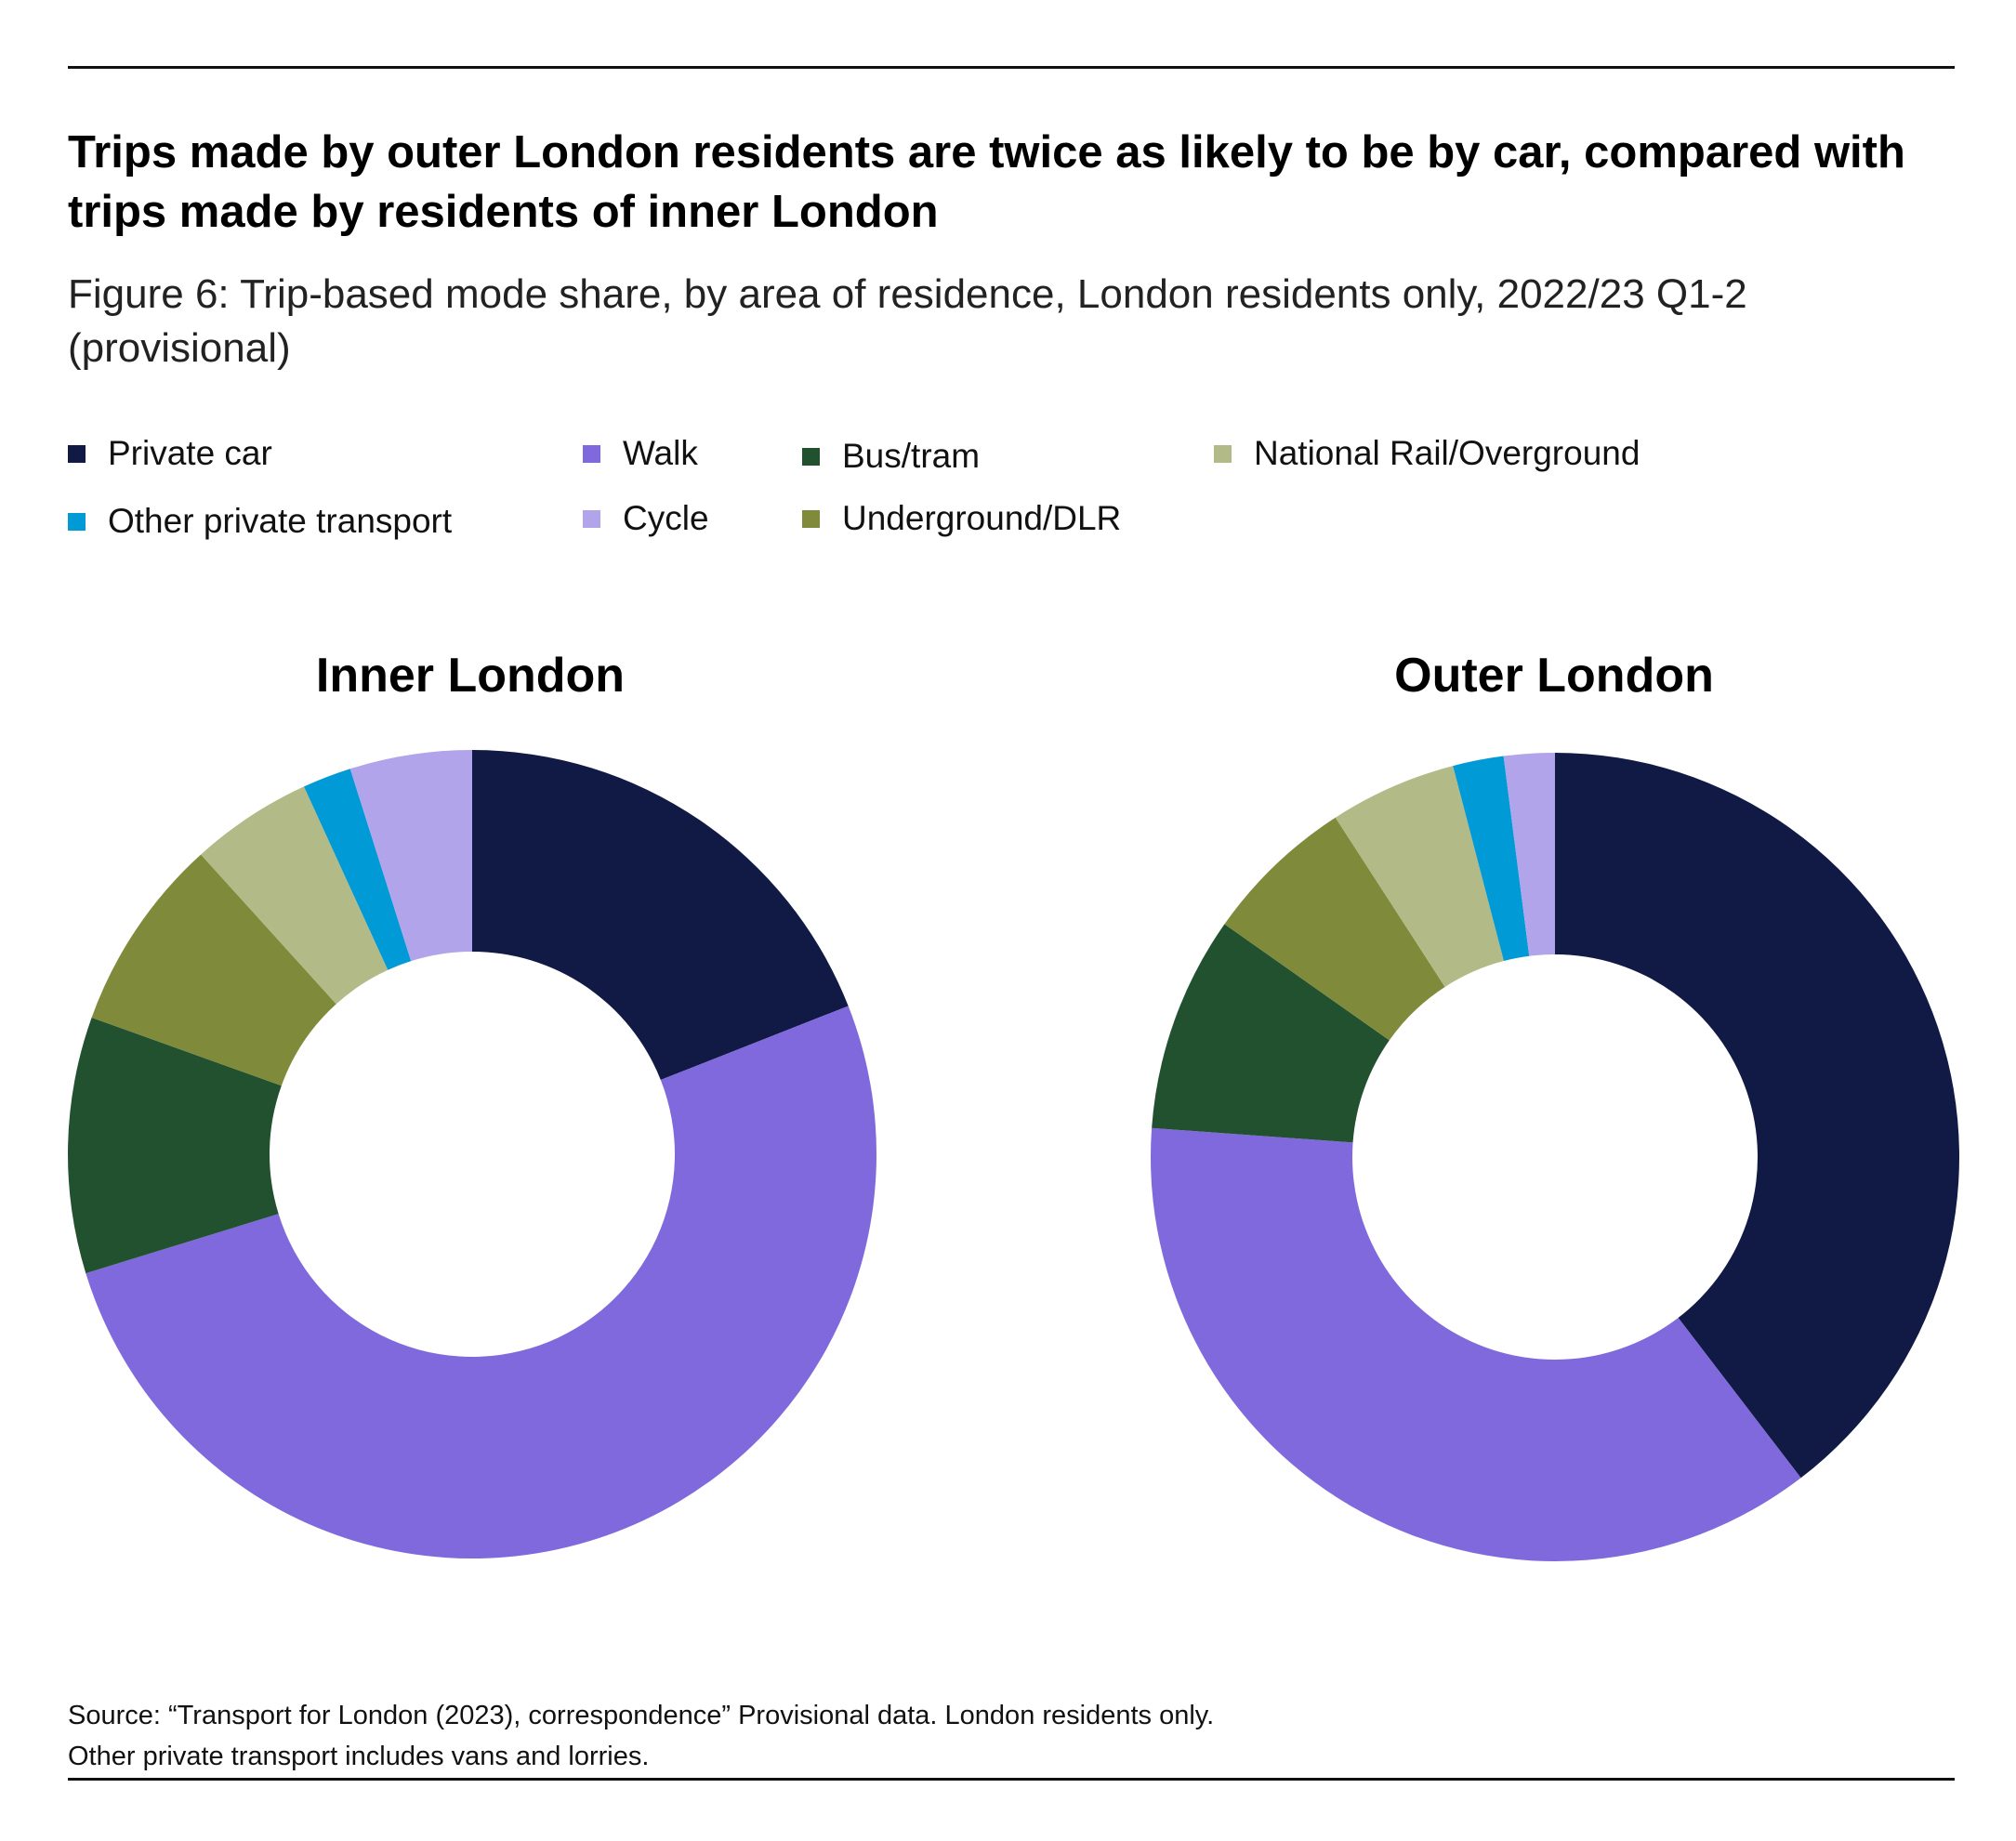 This screenshot has width=2016, height=1841. Describe the element at coordinates (661, 453) in the screenshot. I see `legend-label: Walk` at that location.